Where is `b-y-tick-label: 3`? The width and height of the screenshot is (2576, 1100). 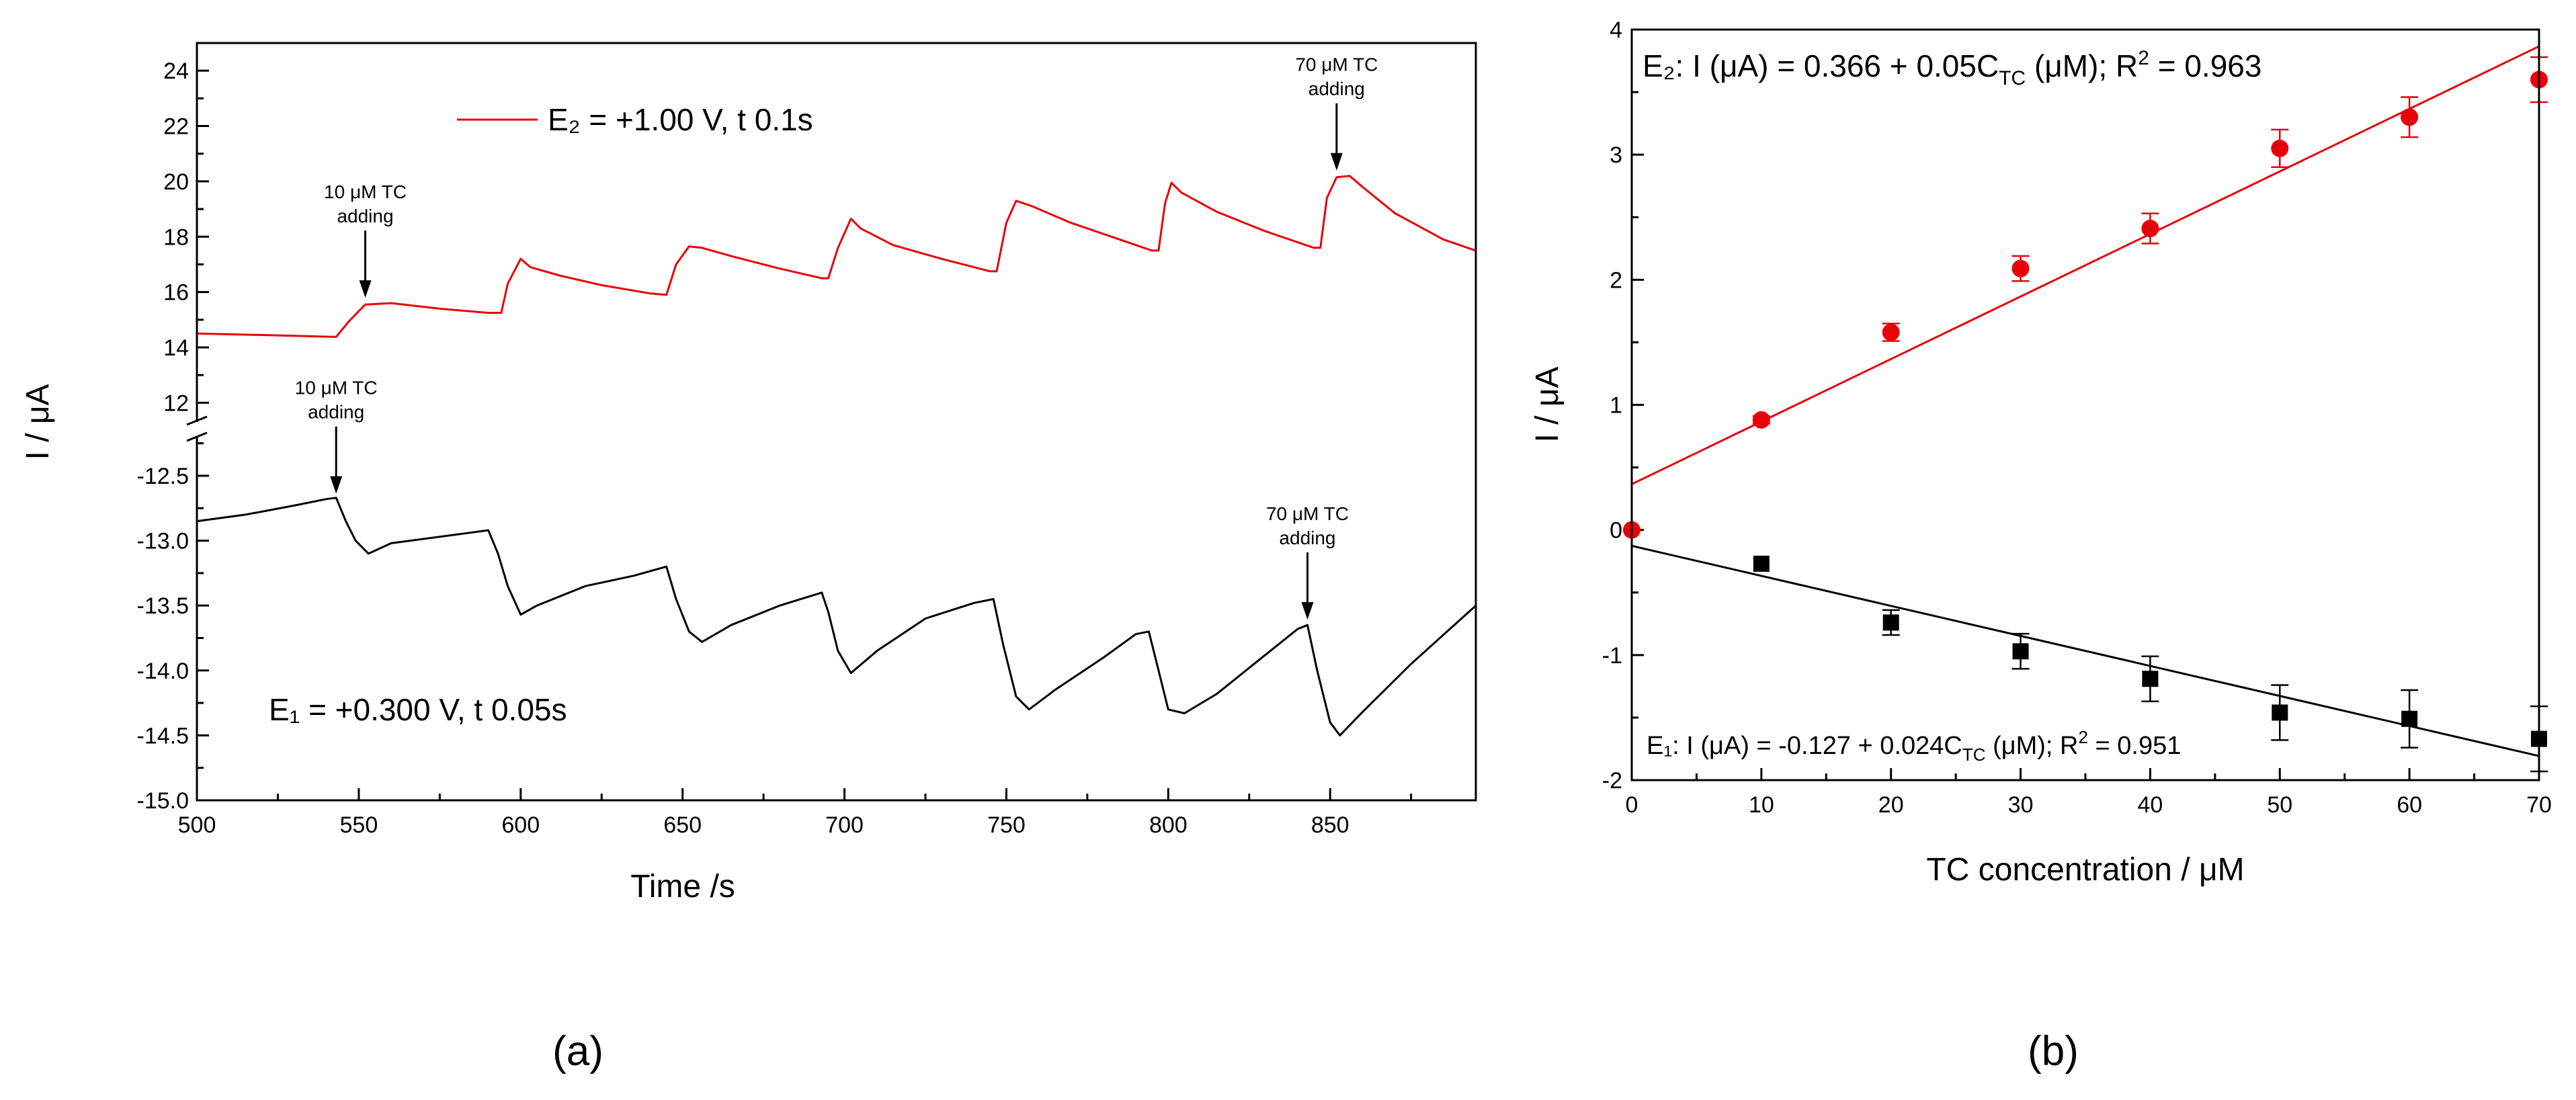 b-y-tick-label: 3 is located at coordinates (1616, 155).